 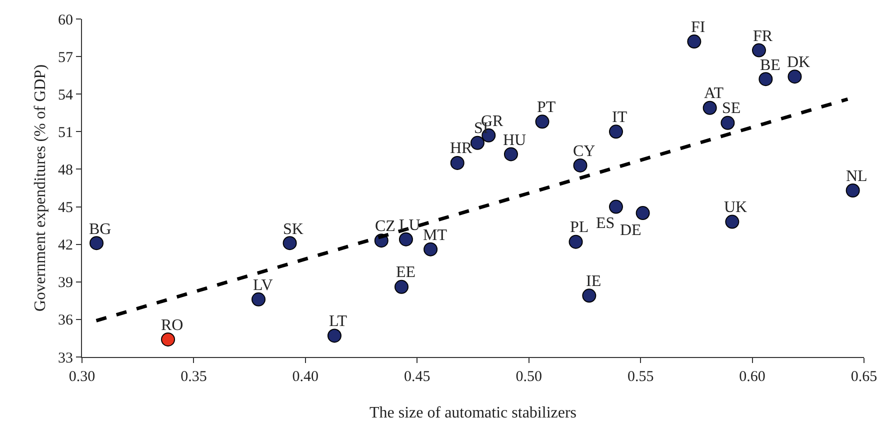 I want to click on x-tick-label: 0.40, so click(x=305, y=377).